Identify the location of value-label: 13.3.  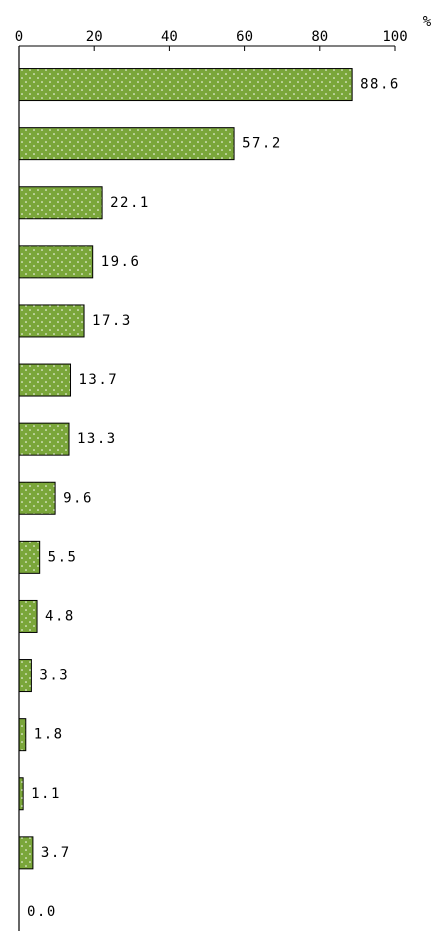
(97, 439).